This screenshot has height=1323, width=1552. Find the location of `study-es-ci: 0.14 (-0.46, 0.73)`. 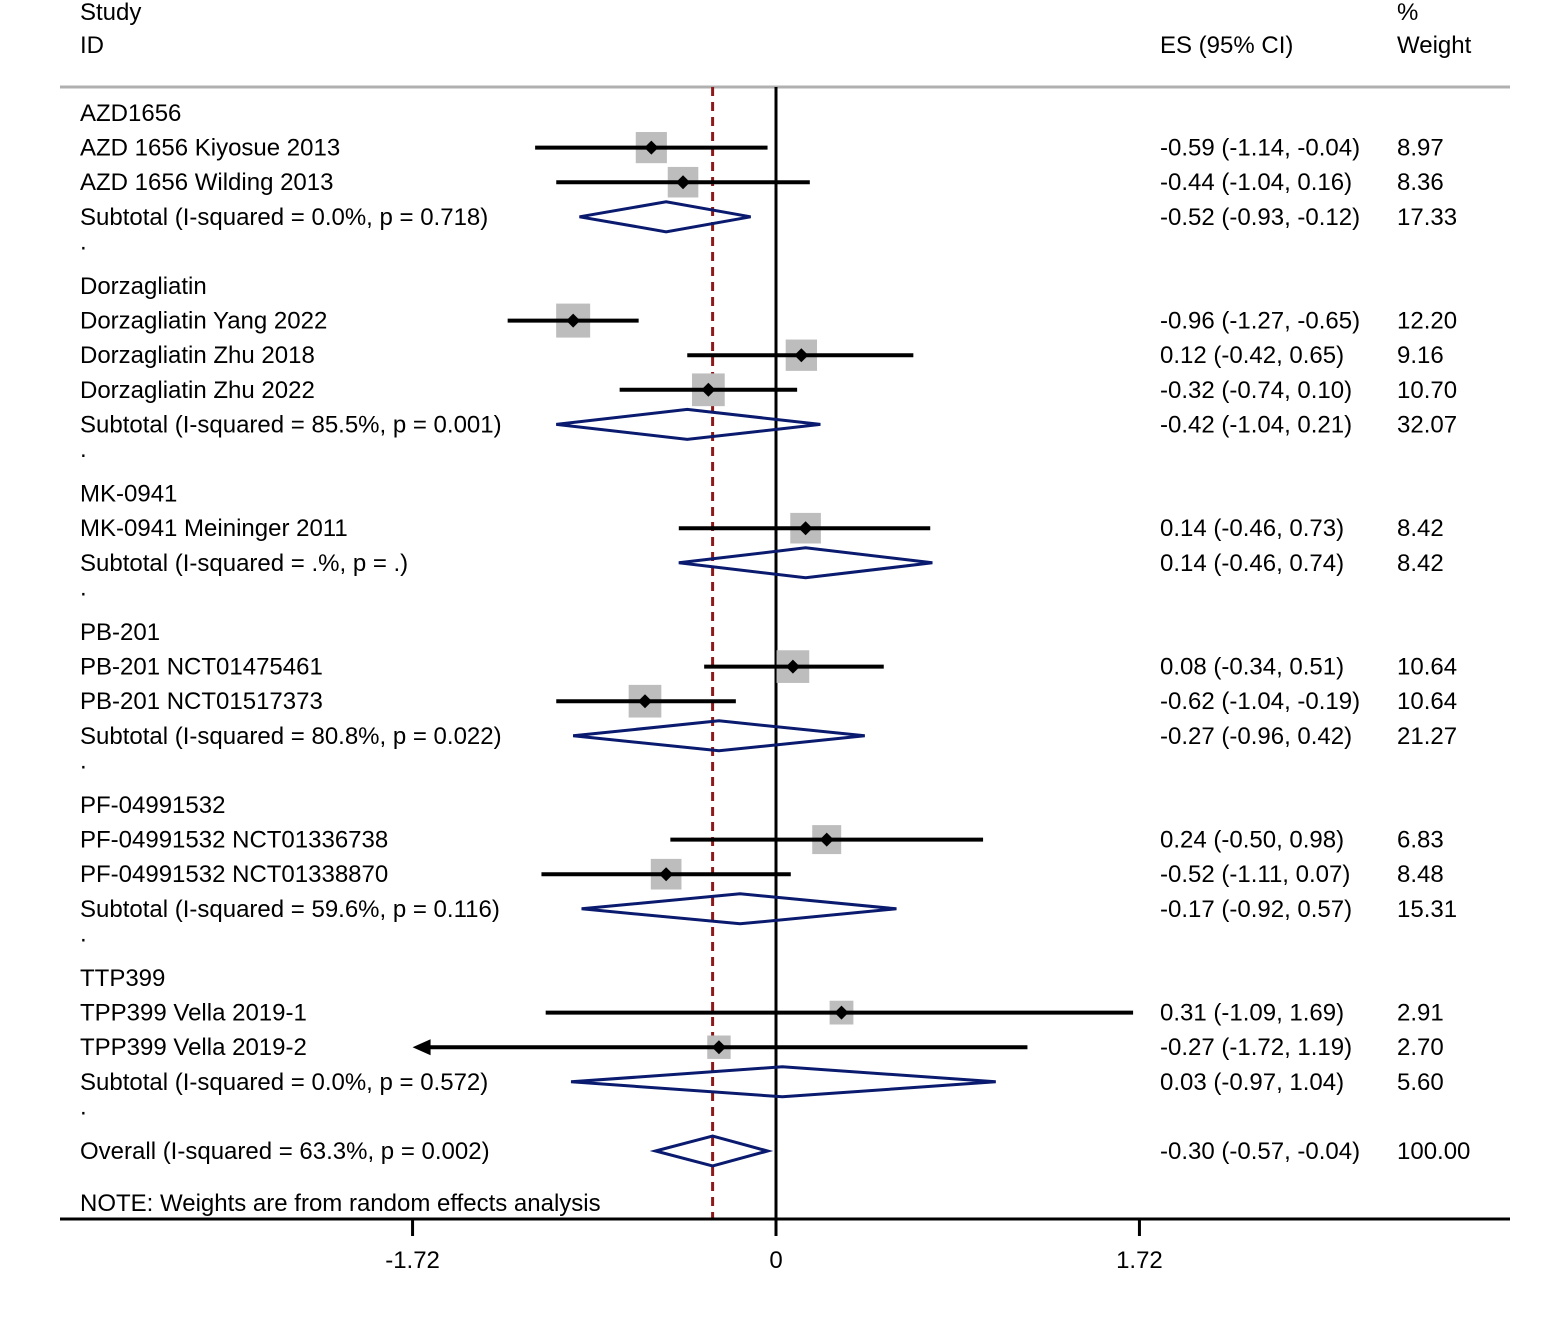

study-es-ci: 0.14 (-0.46, 0.73) is located at coordinates (1252, 528).